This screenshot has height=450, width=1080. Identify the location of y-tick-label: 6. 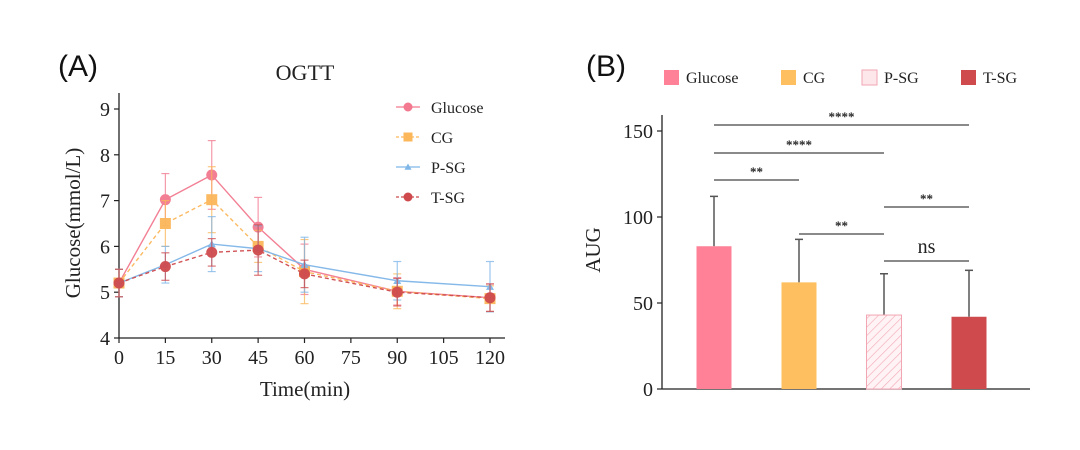
(105, 247).